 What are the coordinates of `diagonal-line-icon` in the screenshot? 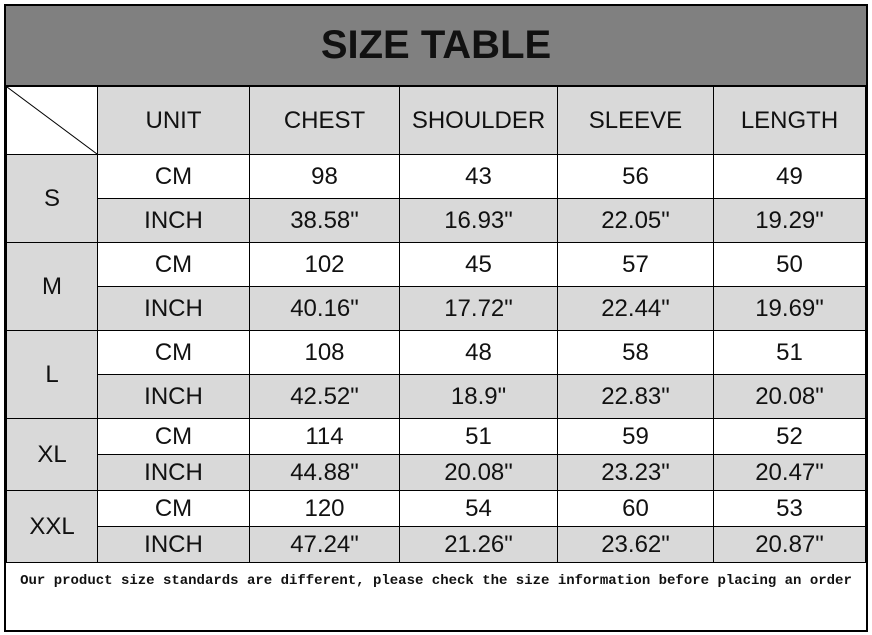 It's located at (52, 120).